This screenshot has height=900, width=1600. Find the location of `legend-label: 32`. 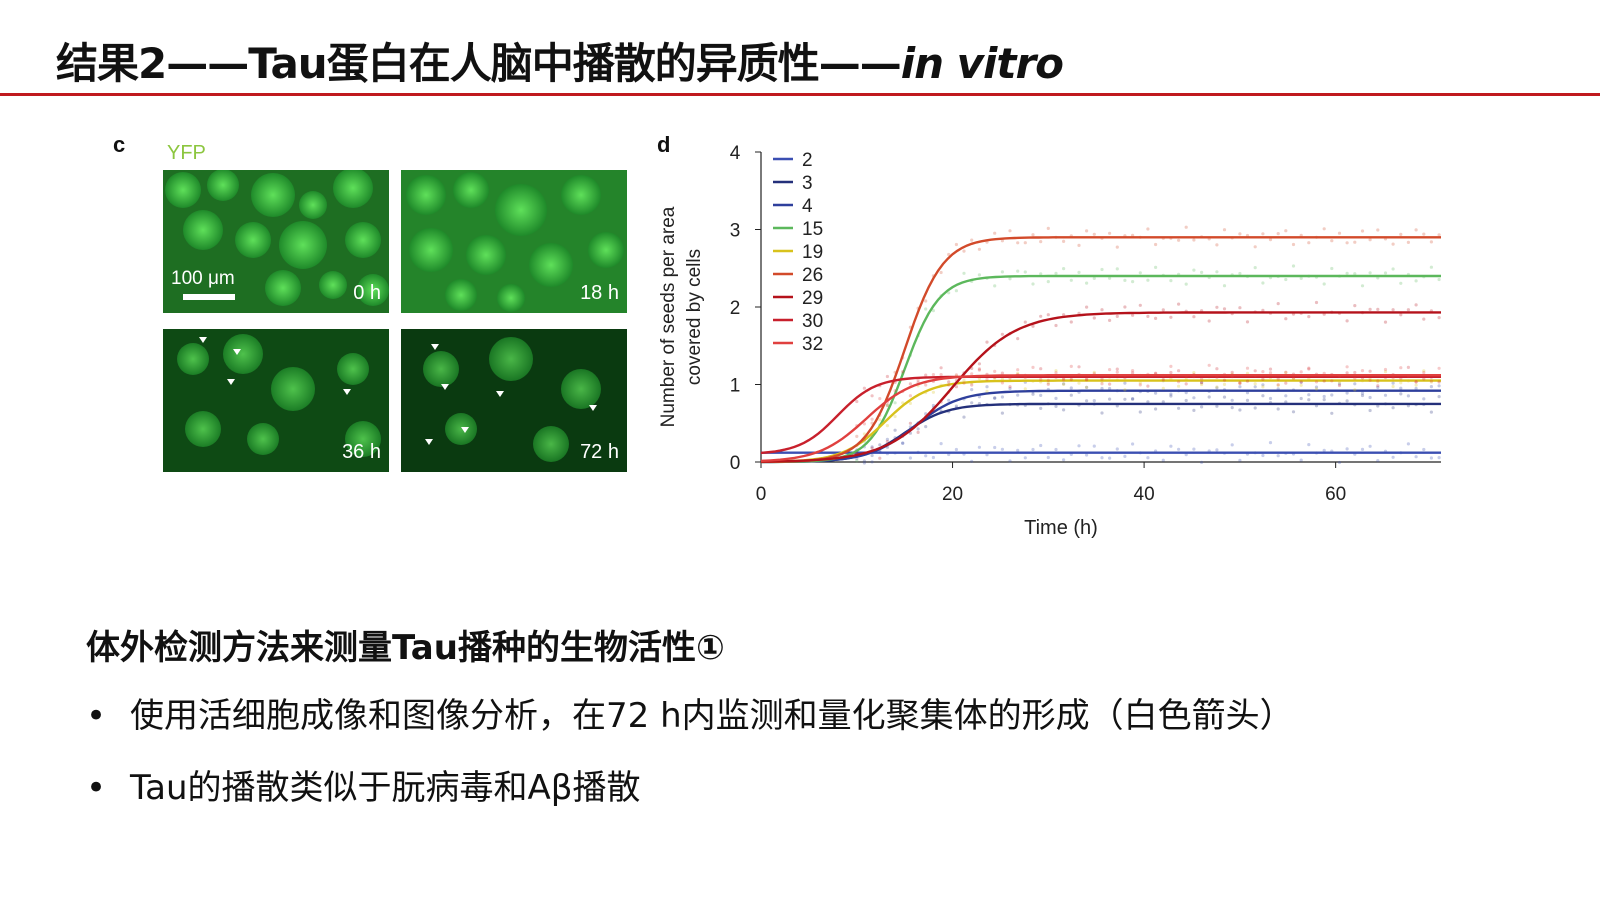

legend-label: 32 is located at coordinates (812, 344).